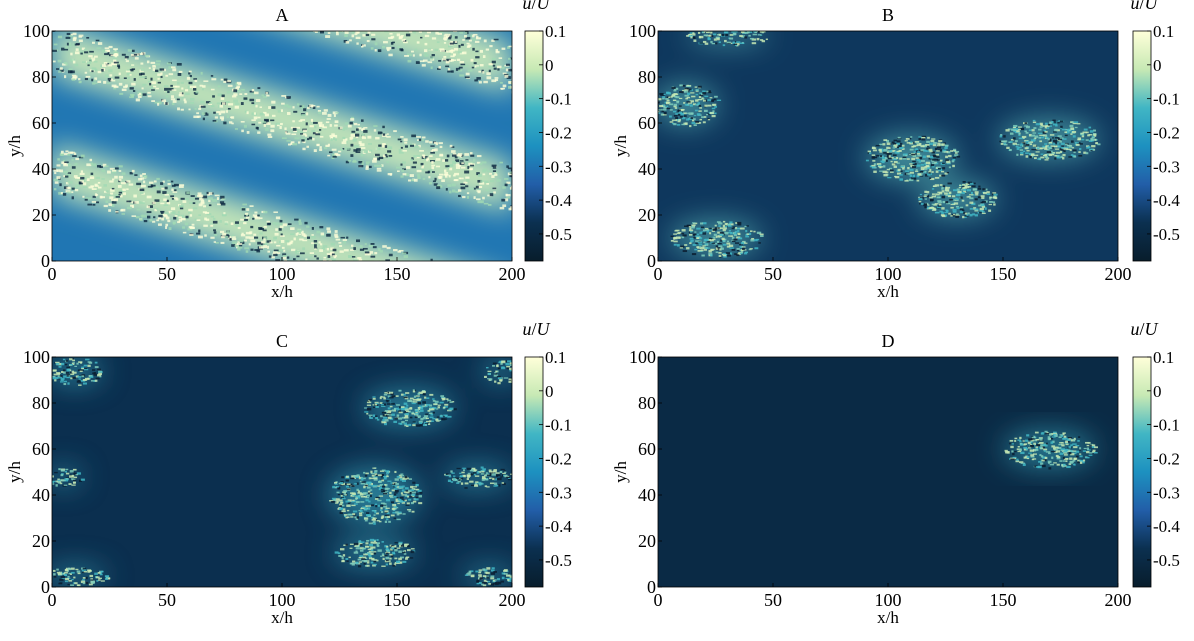 This screenshot has width=1194, height=641. What do you see at coordinates (282, 341) in the screenshot?
I see `panel-title: C` at bounding box center [282, 341].